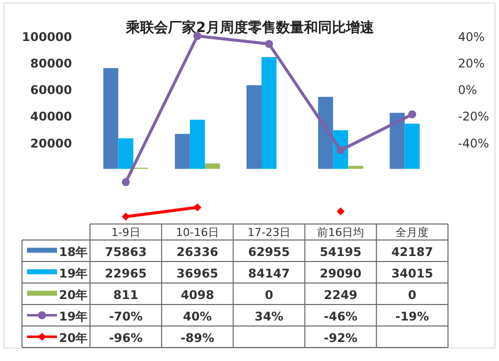 This screenshot has height=361, width=499. What do you see at coordinates (341, 251) in the screenshot?
I see `data-label: 54195` at bounding box center [341, 251].